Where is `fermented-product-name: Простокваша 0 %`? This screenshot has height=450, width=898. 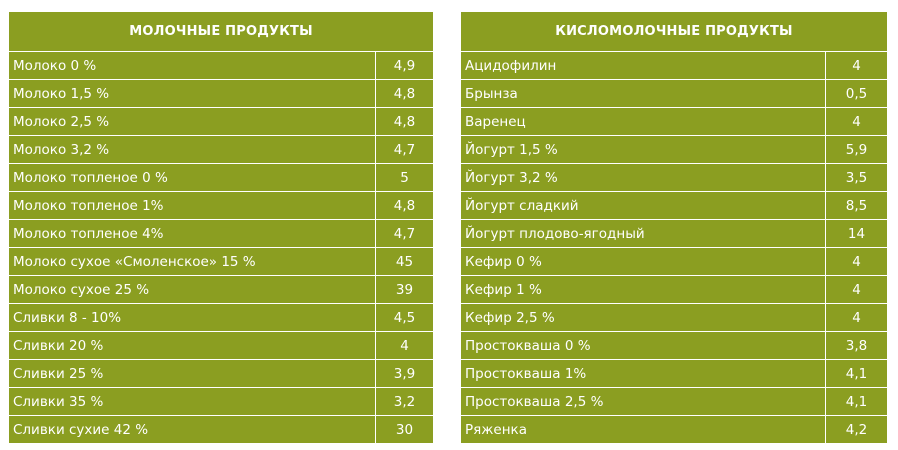 fermented-product-name: Простокваша 0 % is located at coordinates (643, 345).